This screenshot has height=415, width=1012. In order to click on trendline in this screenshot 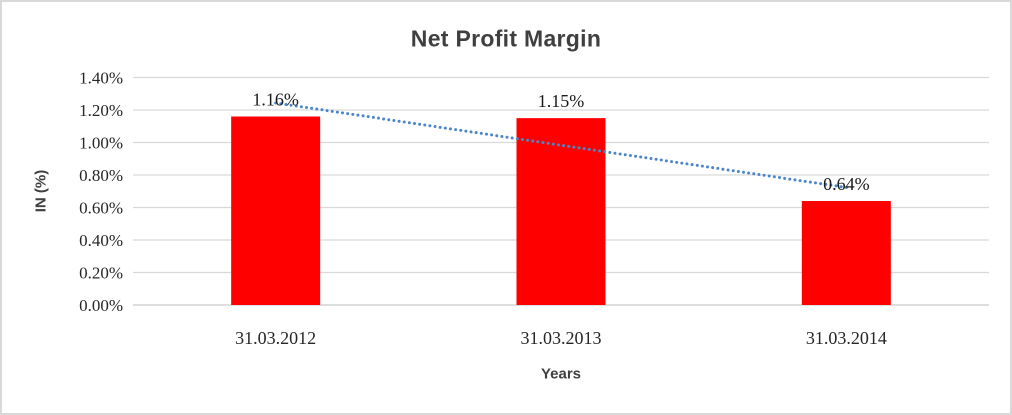, I will do `click(561, 145)`.